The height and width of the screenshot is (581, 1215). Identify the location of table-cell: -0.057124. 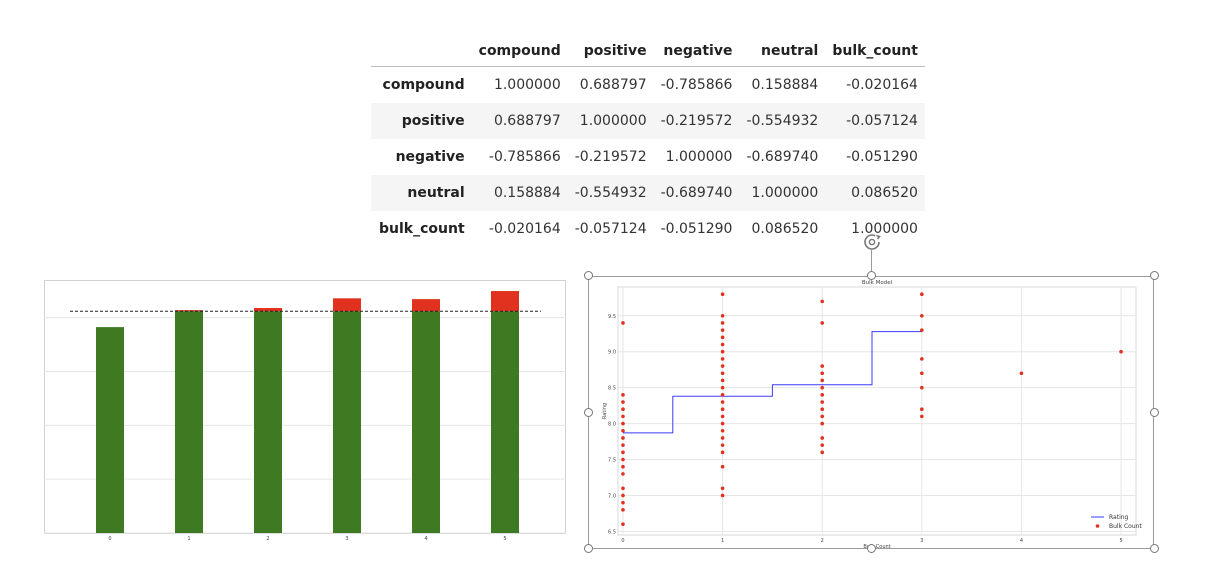
(610, 229).